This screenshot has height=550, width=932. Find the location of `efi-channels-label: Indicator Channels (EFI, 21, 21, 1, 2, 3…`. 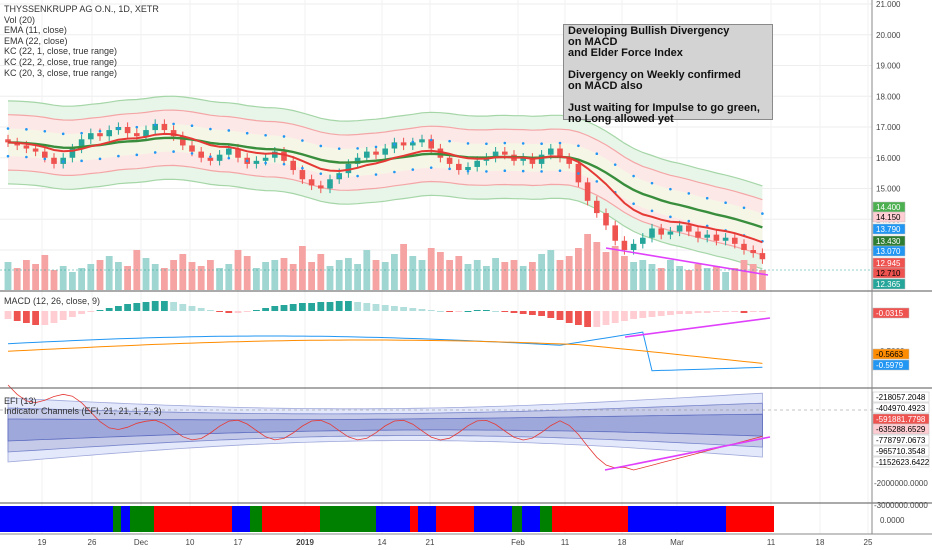

efi-channels-label: Indicator Channels (EFI, 21, 21, 1, 2, 3… is located at coordinates (83, 411).